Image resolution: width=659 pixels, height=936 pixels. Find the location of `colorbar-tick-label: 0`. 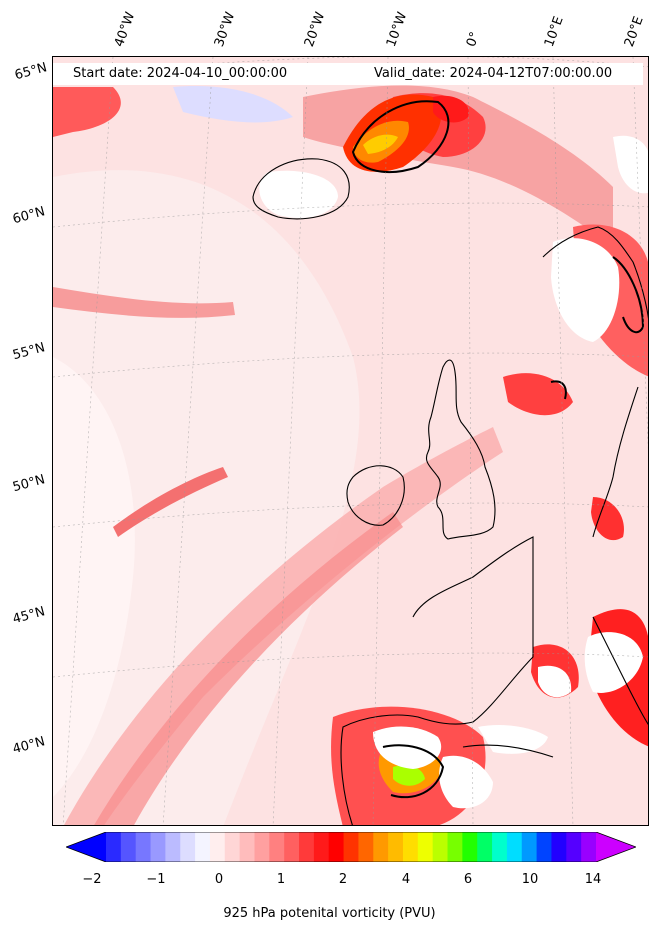

colorbar-tick-label: 0 is located at coordinates (219, 879).